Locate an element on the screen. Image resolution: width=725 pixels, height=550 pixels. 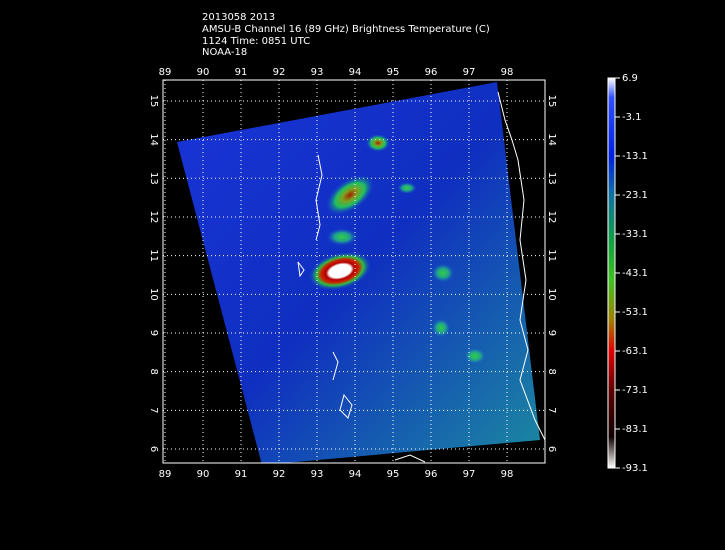
storm-core is located at coordinates (340, 271).